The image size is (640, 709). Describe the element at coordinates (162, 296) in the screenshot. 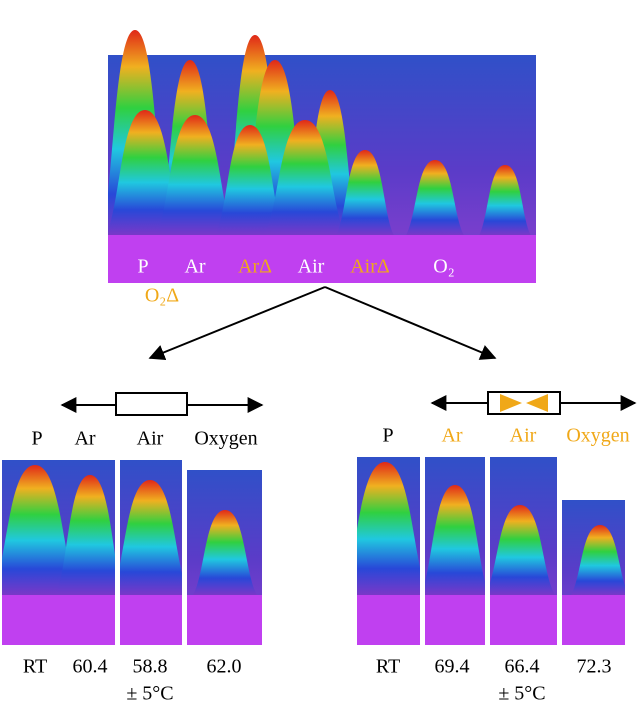

I see `top-label: O₂Δ` at that location.